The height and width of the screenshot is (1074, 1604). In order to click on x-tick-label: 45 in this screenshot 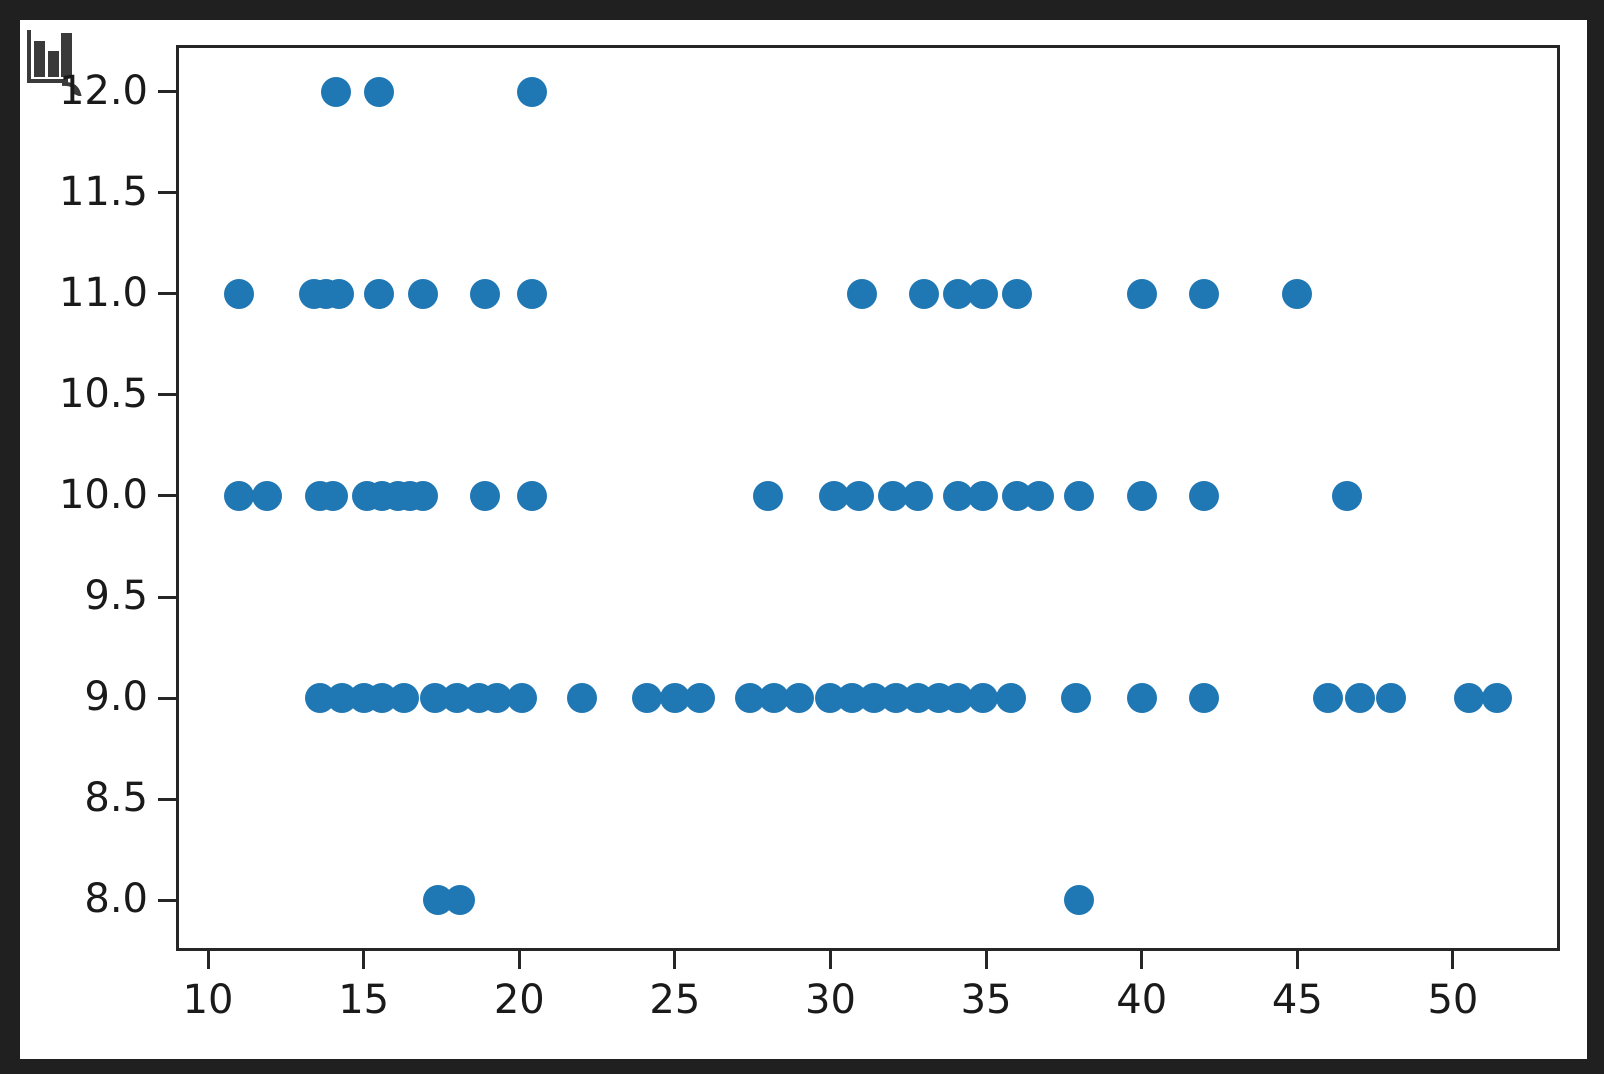, I will do `click(1297, 1000)`.